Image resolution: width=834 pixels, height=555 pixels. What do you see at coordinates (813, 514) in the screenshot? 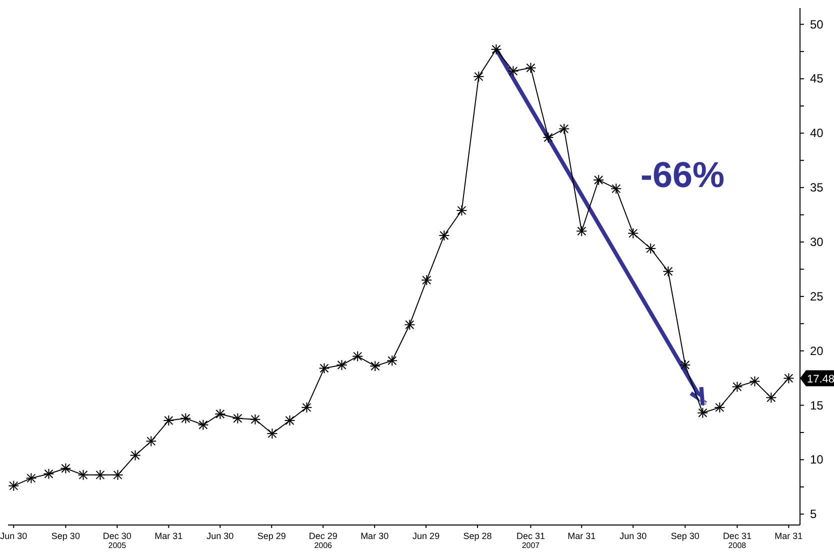
I see `y-tick-label: 5` at bounding box center [813, 514].